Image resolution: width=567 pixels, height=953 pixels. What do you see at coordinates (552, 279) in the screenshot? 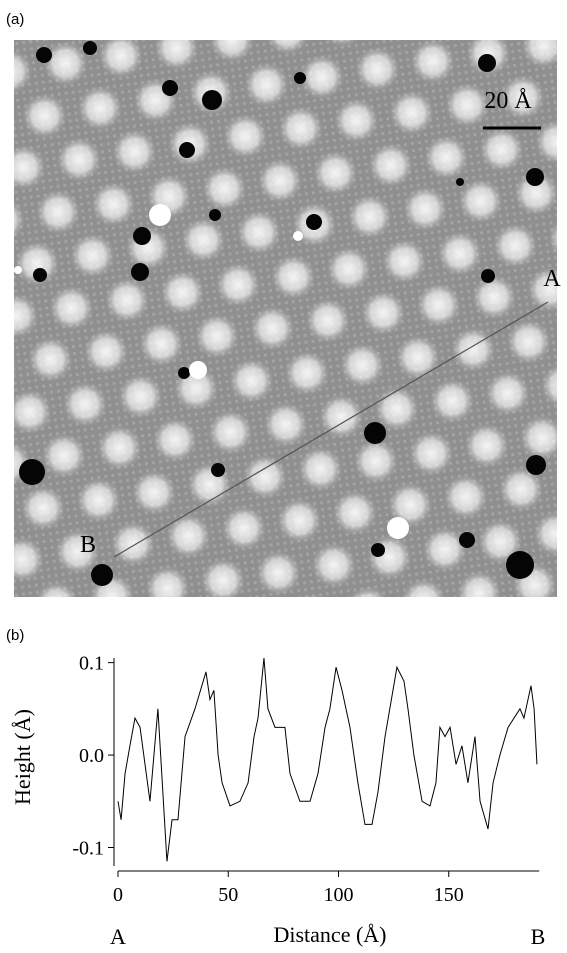
I see `line-end-label: A` at bounding box center [552, 279].